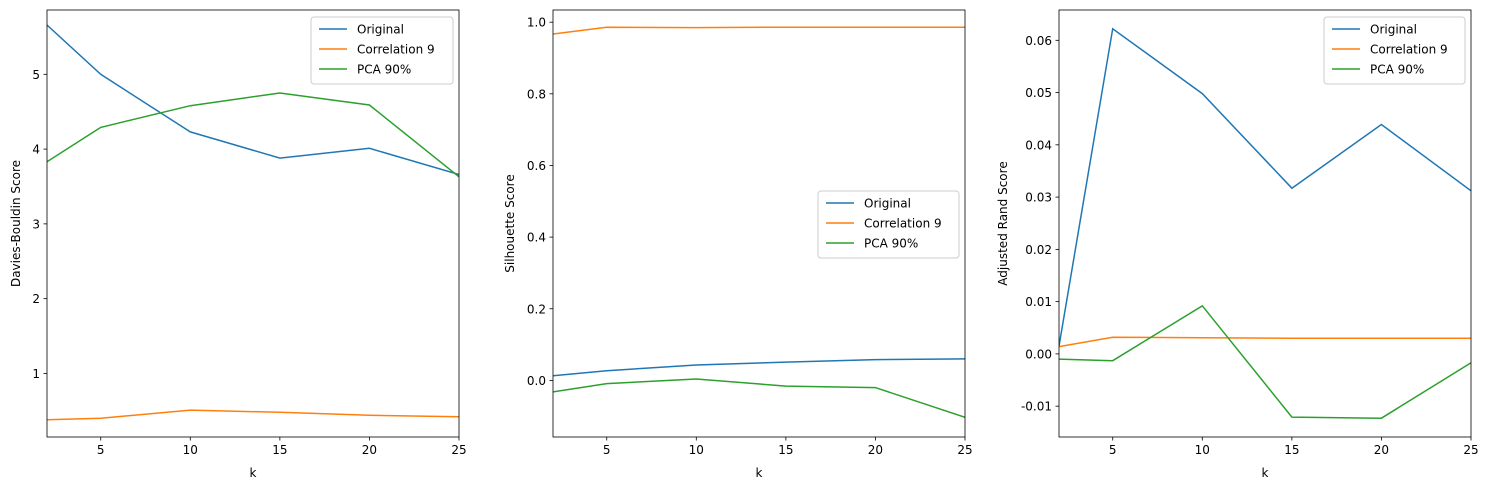 The image size is (1489, 490). What do you see at coordinates (1038, 198) in the screenshot?
I see `y-tick-label: 0.03` at bounding box center [1038, 198].